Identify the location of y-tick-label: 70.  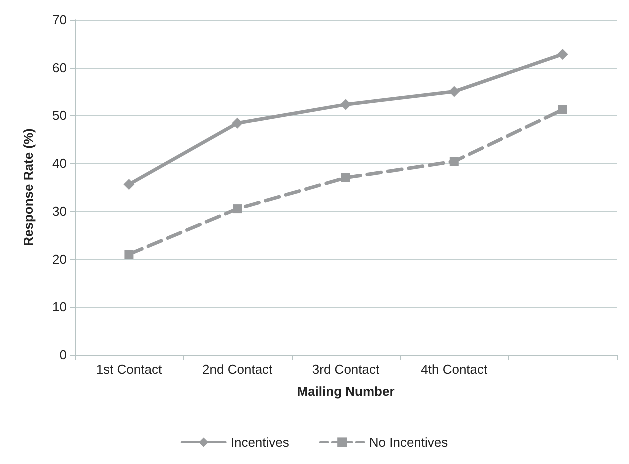
(59, 20).